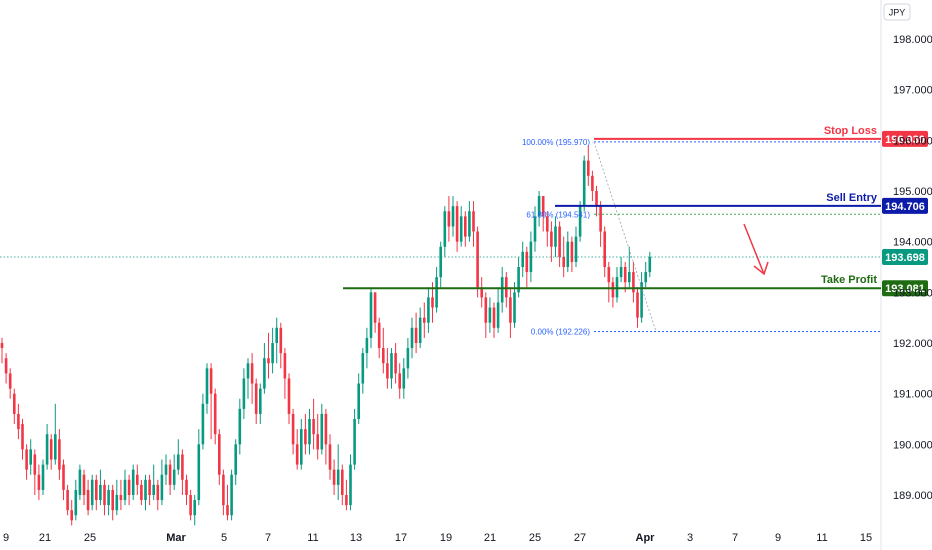 This screenshot has height=550, width=932. I want to click on current-price-badge: 193.698, so click(905, 256).